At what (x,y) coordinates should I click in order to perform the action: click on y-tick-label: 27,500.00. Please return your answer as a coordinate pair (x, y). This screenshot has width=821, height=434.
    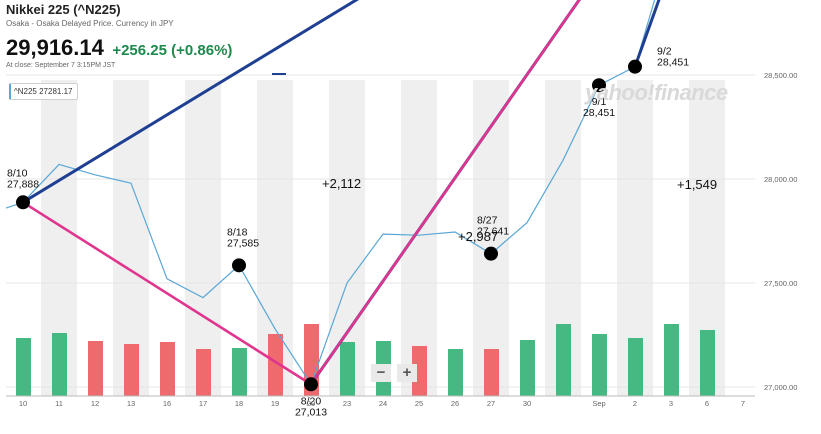
    Looking at the image, I should click on (780, 283).